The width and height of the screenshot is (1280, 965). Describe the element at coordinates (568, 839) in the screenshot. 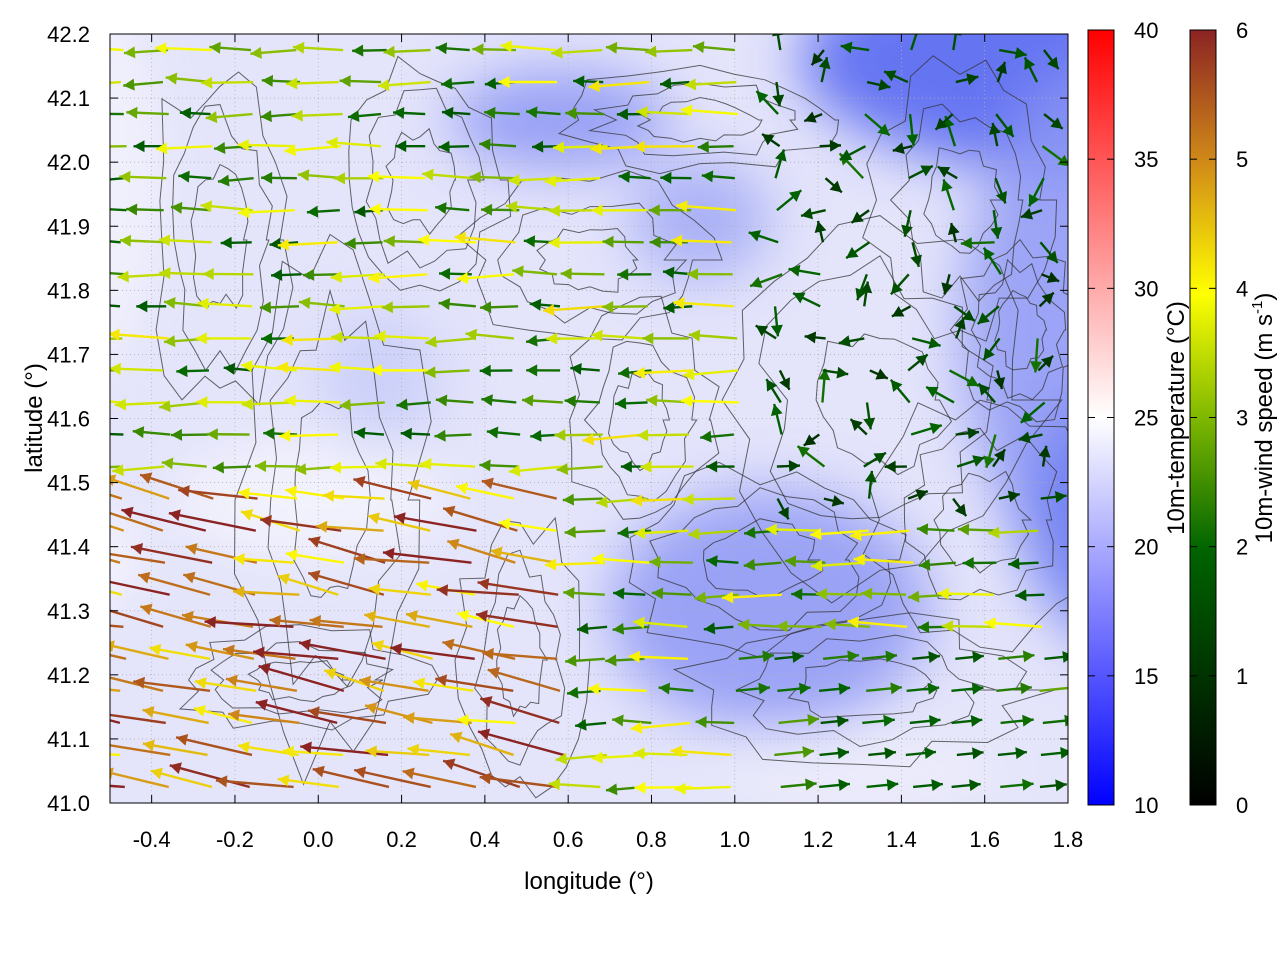

I see `x-tick-label: 0.6` at that location.